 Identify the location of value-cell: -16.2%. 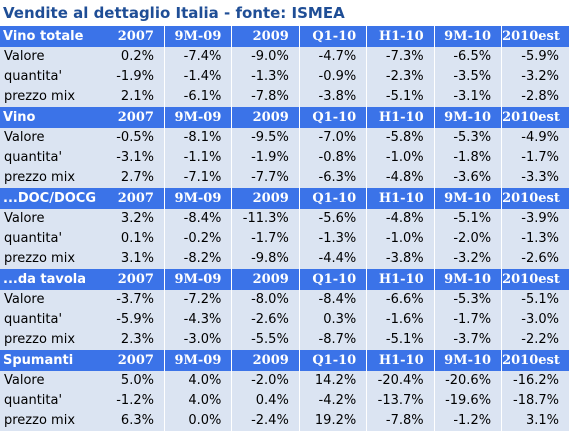
(535, 381).